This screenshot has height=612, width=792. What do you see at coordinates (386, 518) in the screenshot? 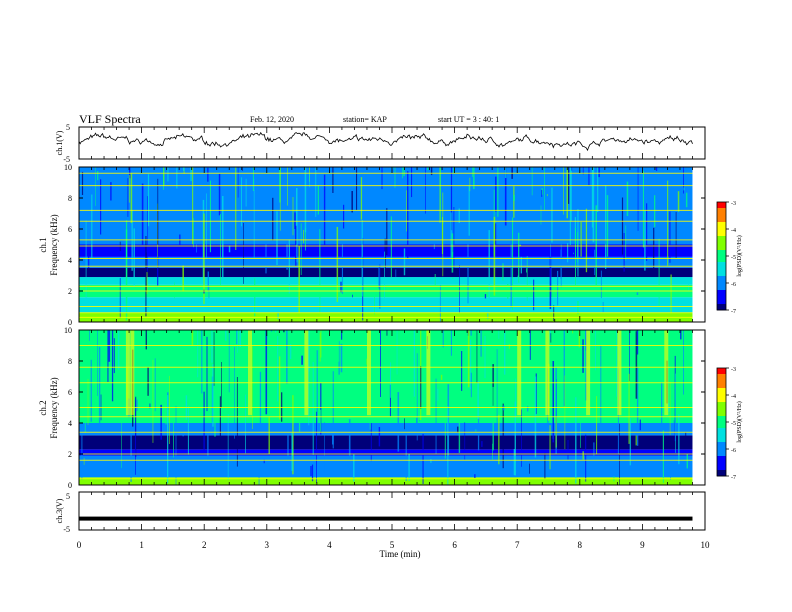
I see `ch3-waveform-trace` at bounding box center [386, 518].